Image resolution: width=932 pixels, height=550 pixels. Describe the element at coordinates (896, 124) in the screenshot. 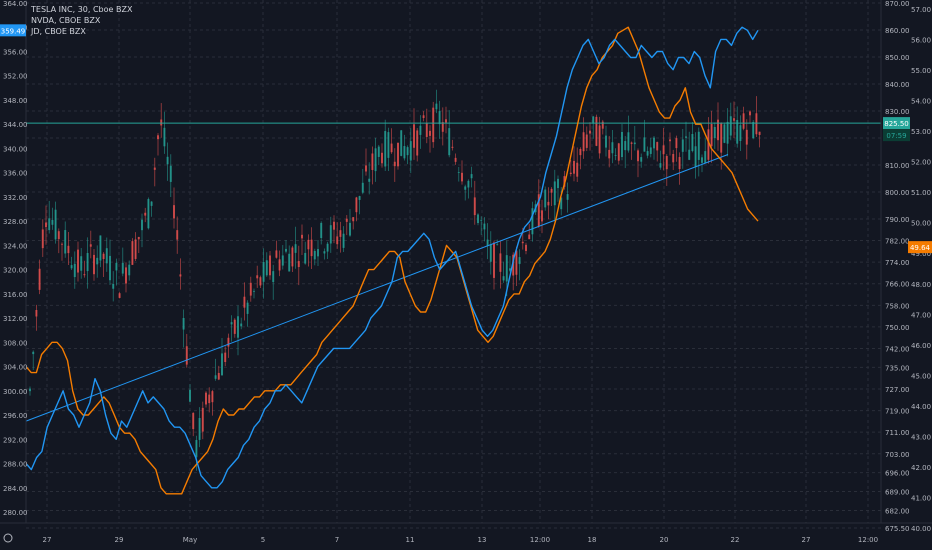

I see `tsla-last-value-label-text: 825.50` at that location.